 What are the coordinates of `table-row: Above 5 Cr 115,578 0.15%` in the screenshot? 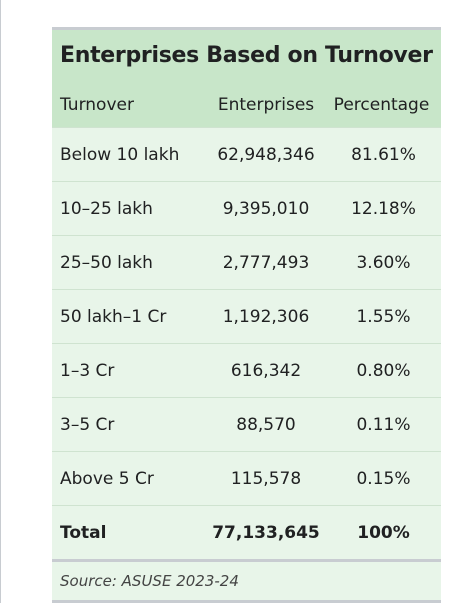 It's located at (246, 478).